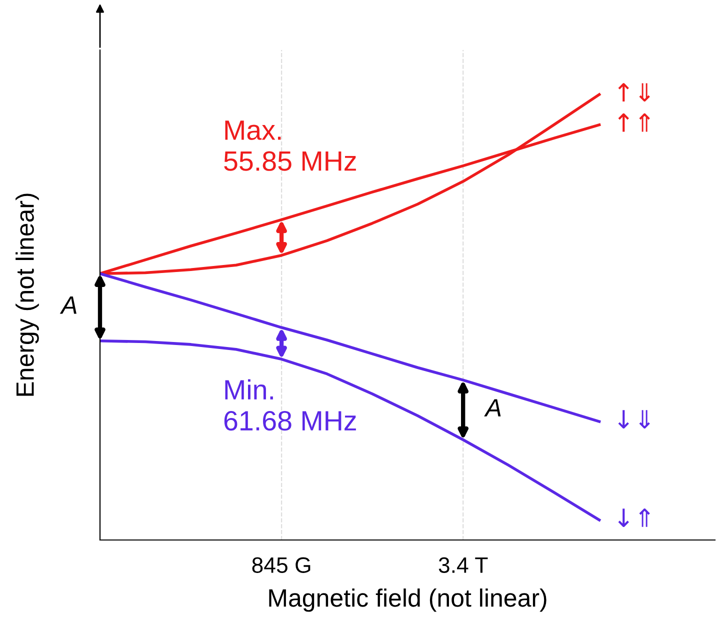  Describe the element at coordinates (463, 565) in the screenshot. I see `x-tick-label: 3.4 T` at that location.